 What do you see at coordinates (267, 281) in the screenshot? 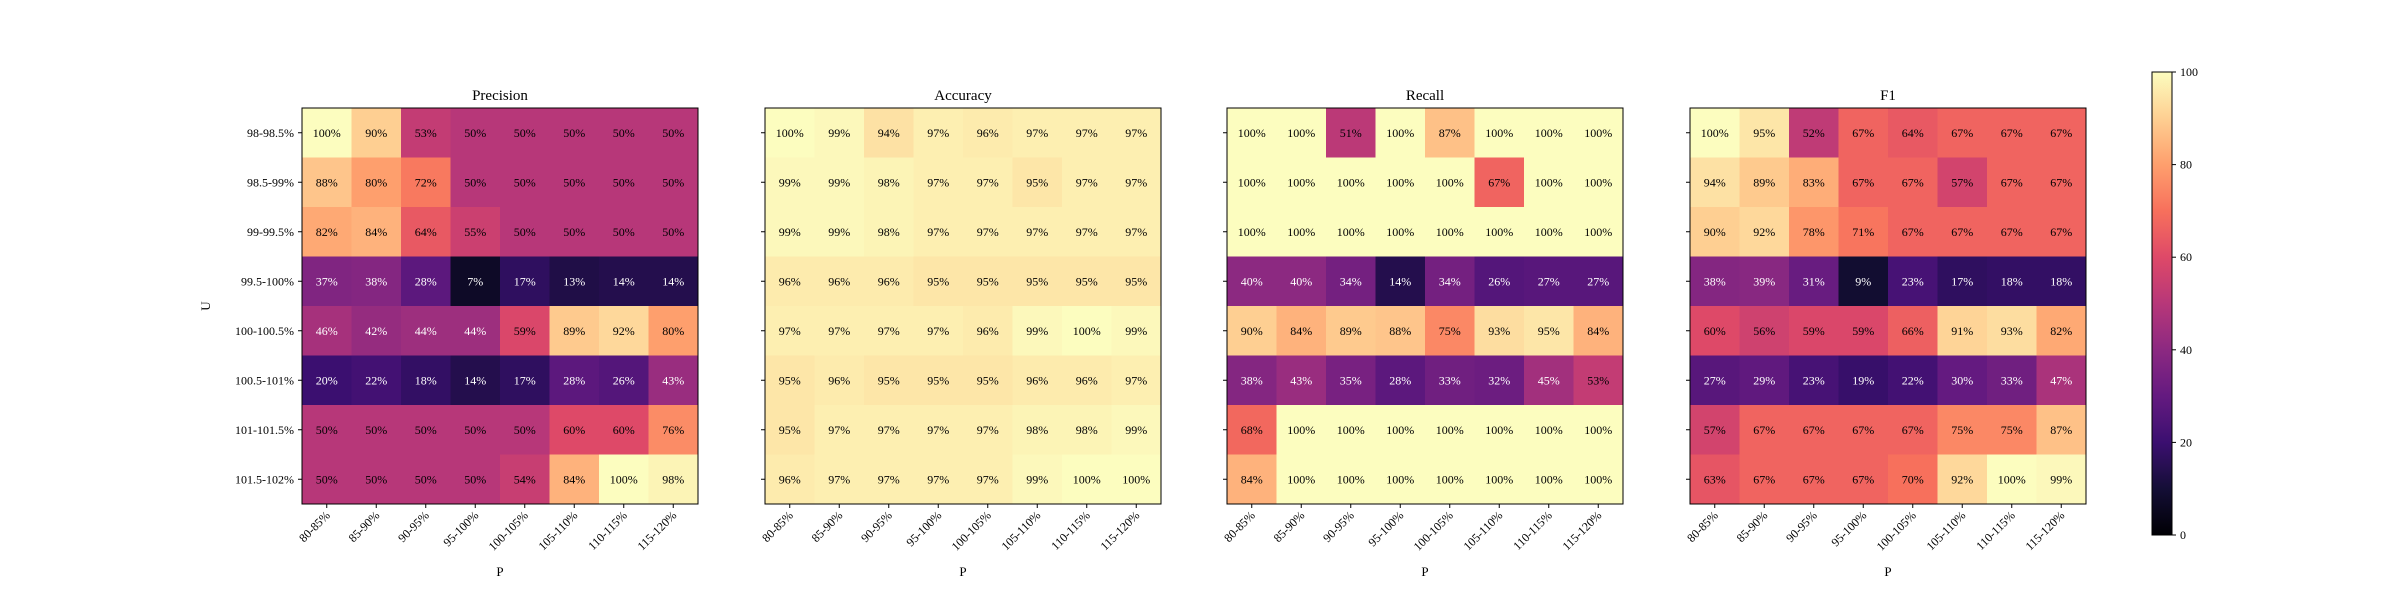
I see `y-tick-label: 99.5-100%` at bounding box center [267, 281].